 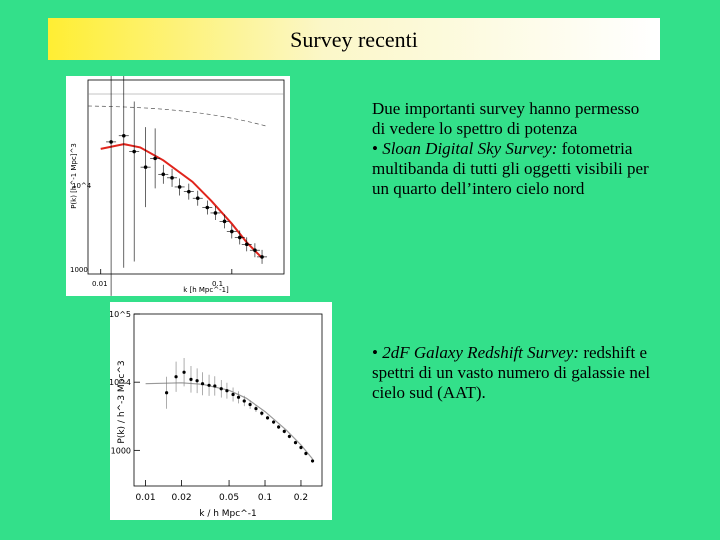 What do you see at coordinates (182, 498) in the screenshot?
I see `2df-xtick-label: 0.02` at bounding box center [182, 498].